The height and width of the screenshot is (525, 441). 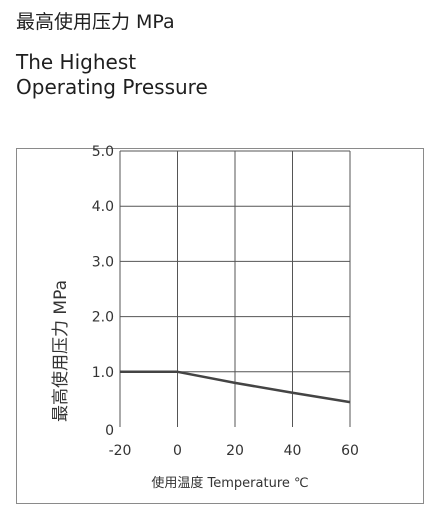 I want to click on page-title-english-line2: Operating Pressure, so click(x=112, y=87).